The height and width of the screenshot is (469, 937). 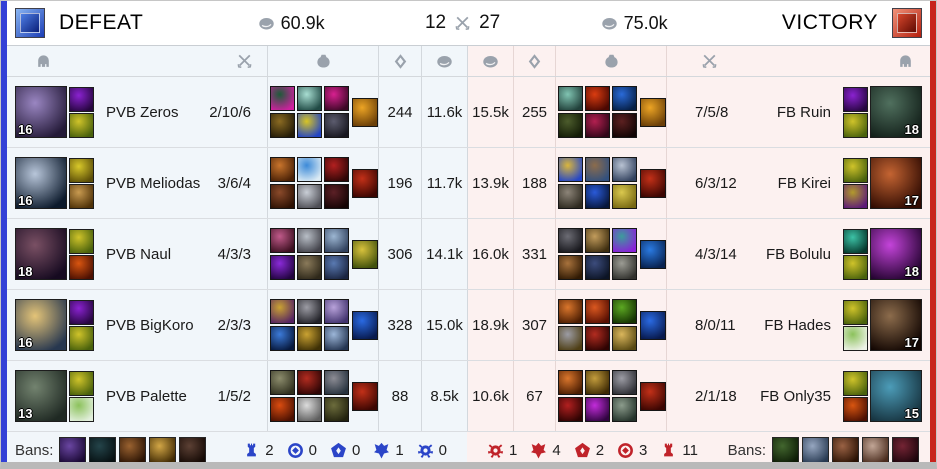 What do you see at coordinates (896, 396) in the screenshot?
I see `champion-portrait: 15` at bounding box center [896, 396].